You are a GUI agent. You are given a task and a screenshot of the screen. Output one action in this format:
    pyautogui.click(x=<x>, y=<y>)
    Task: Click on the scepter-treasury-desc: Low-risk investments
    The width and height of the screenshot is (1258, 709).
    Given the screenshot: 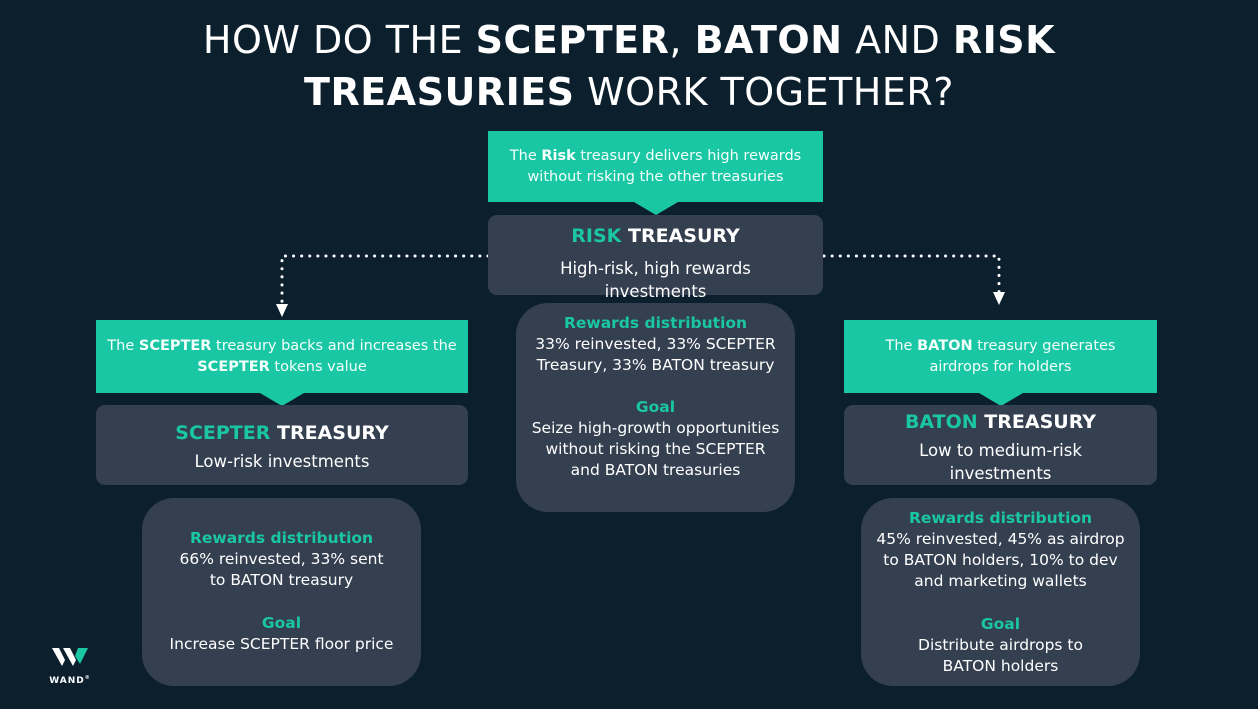 What is the action you would take?
    pyautogui.click(x=282, y=461)
    